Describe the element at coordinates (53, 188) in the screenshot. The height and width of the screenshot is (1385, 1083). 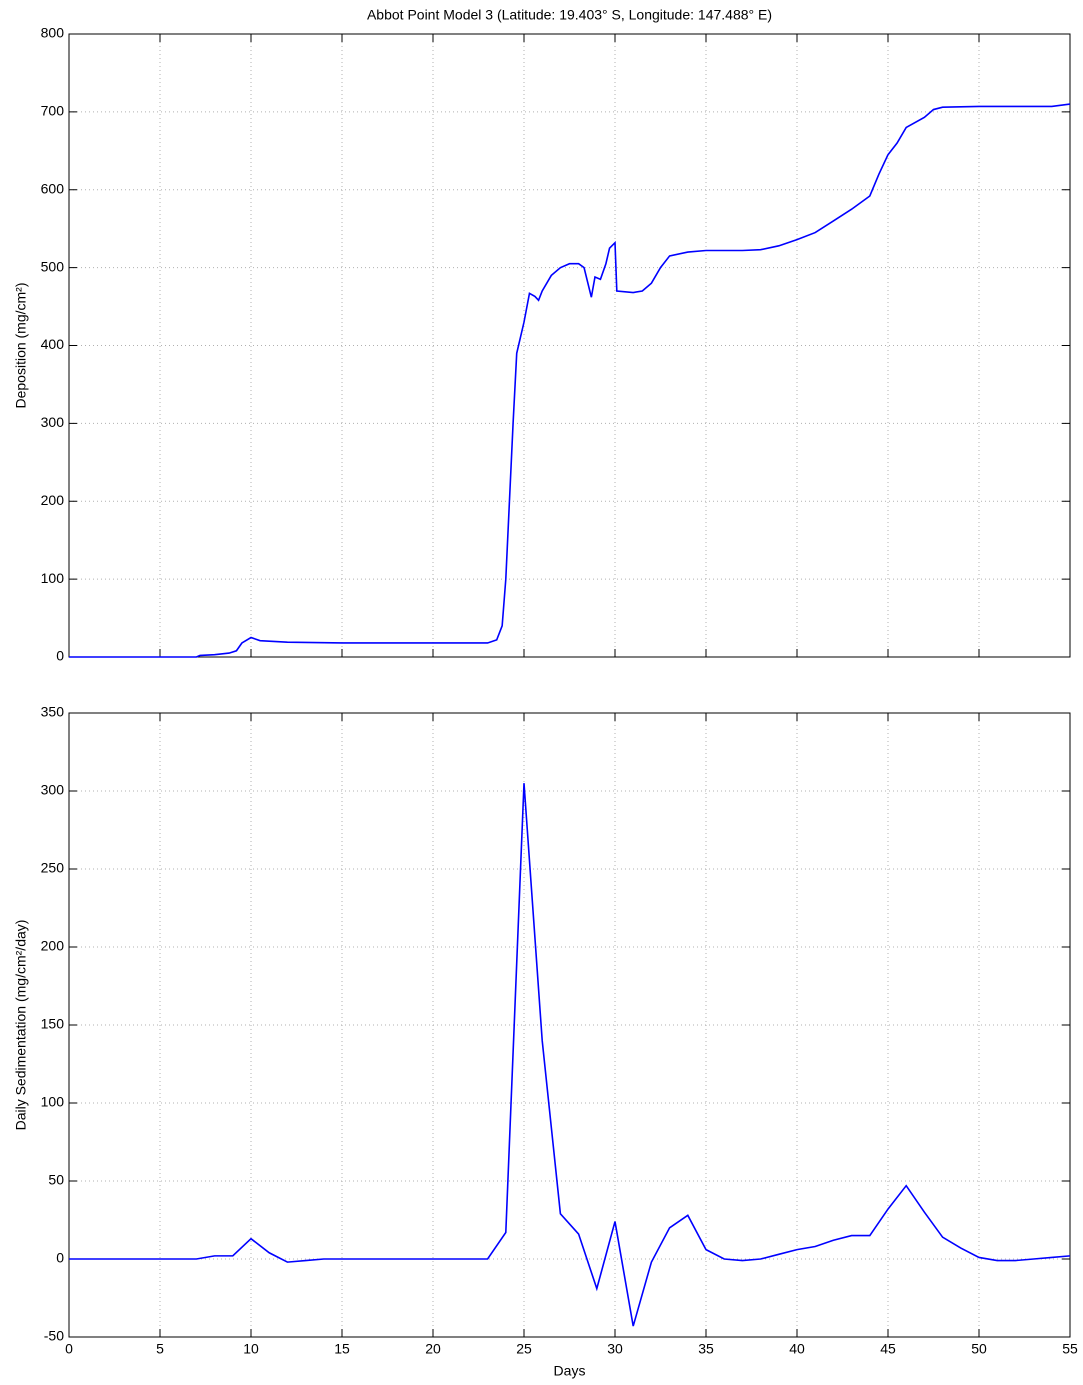
I see `y-tick-label: 600` at that location.